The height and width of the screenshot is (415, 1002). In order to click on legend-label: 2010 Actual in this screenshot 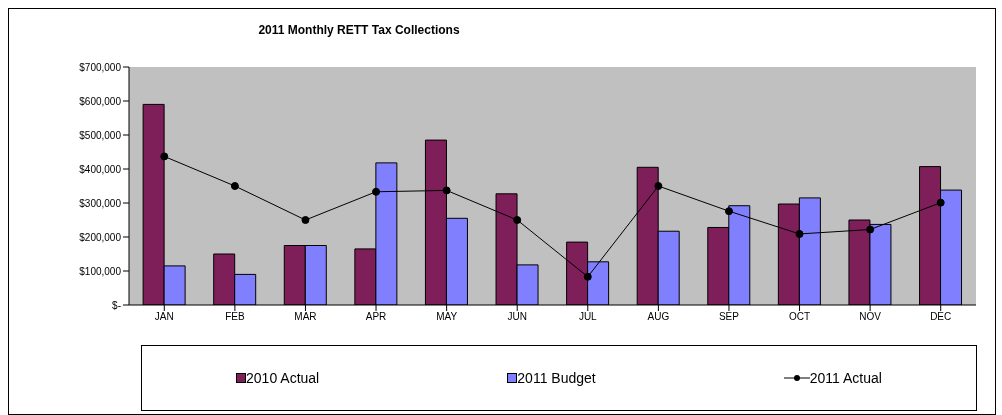, I will do `click(283, 378)`.